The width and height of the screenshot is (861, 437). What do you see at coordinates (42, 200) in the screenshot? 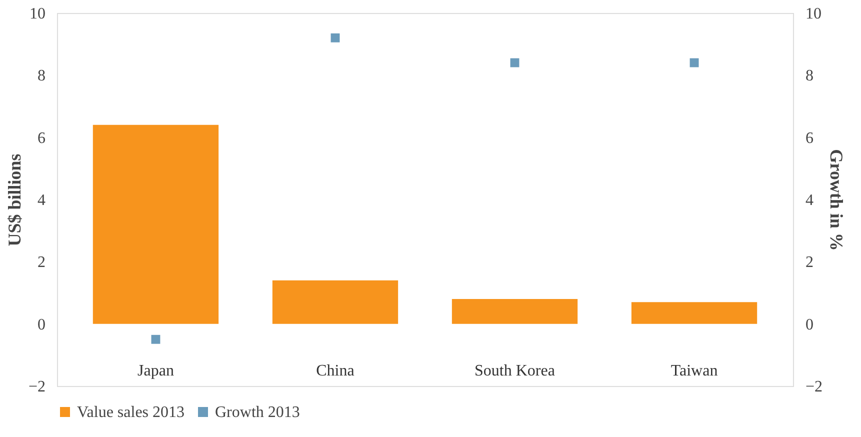
I see `y-tick-label: 4` at bounding box center [42, 200].